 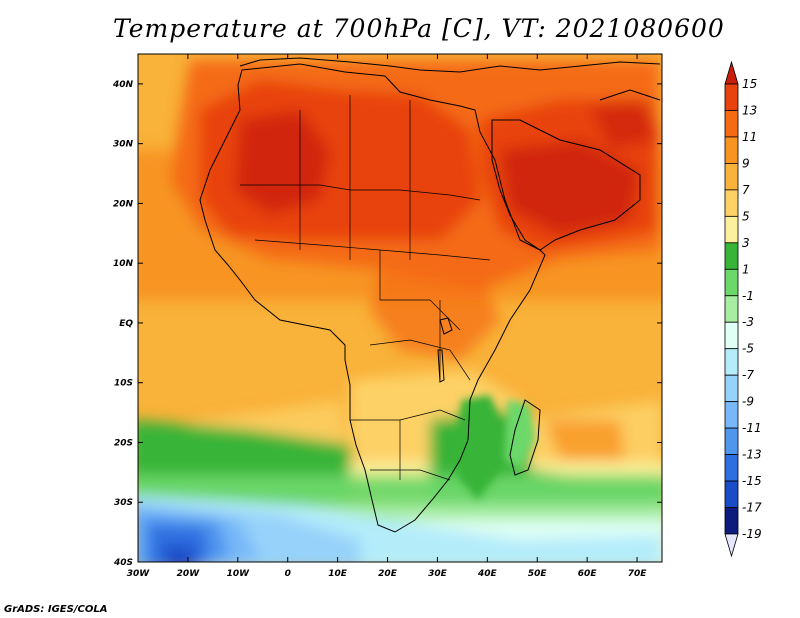 I want to click on lon-tick-label: 30E, so click(x=438, y=574).